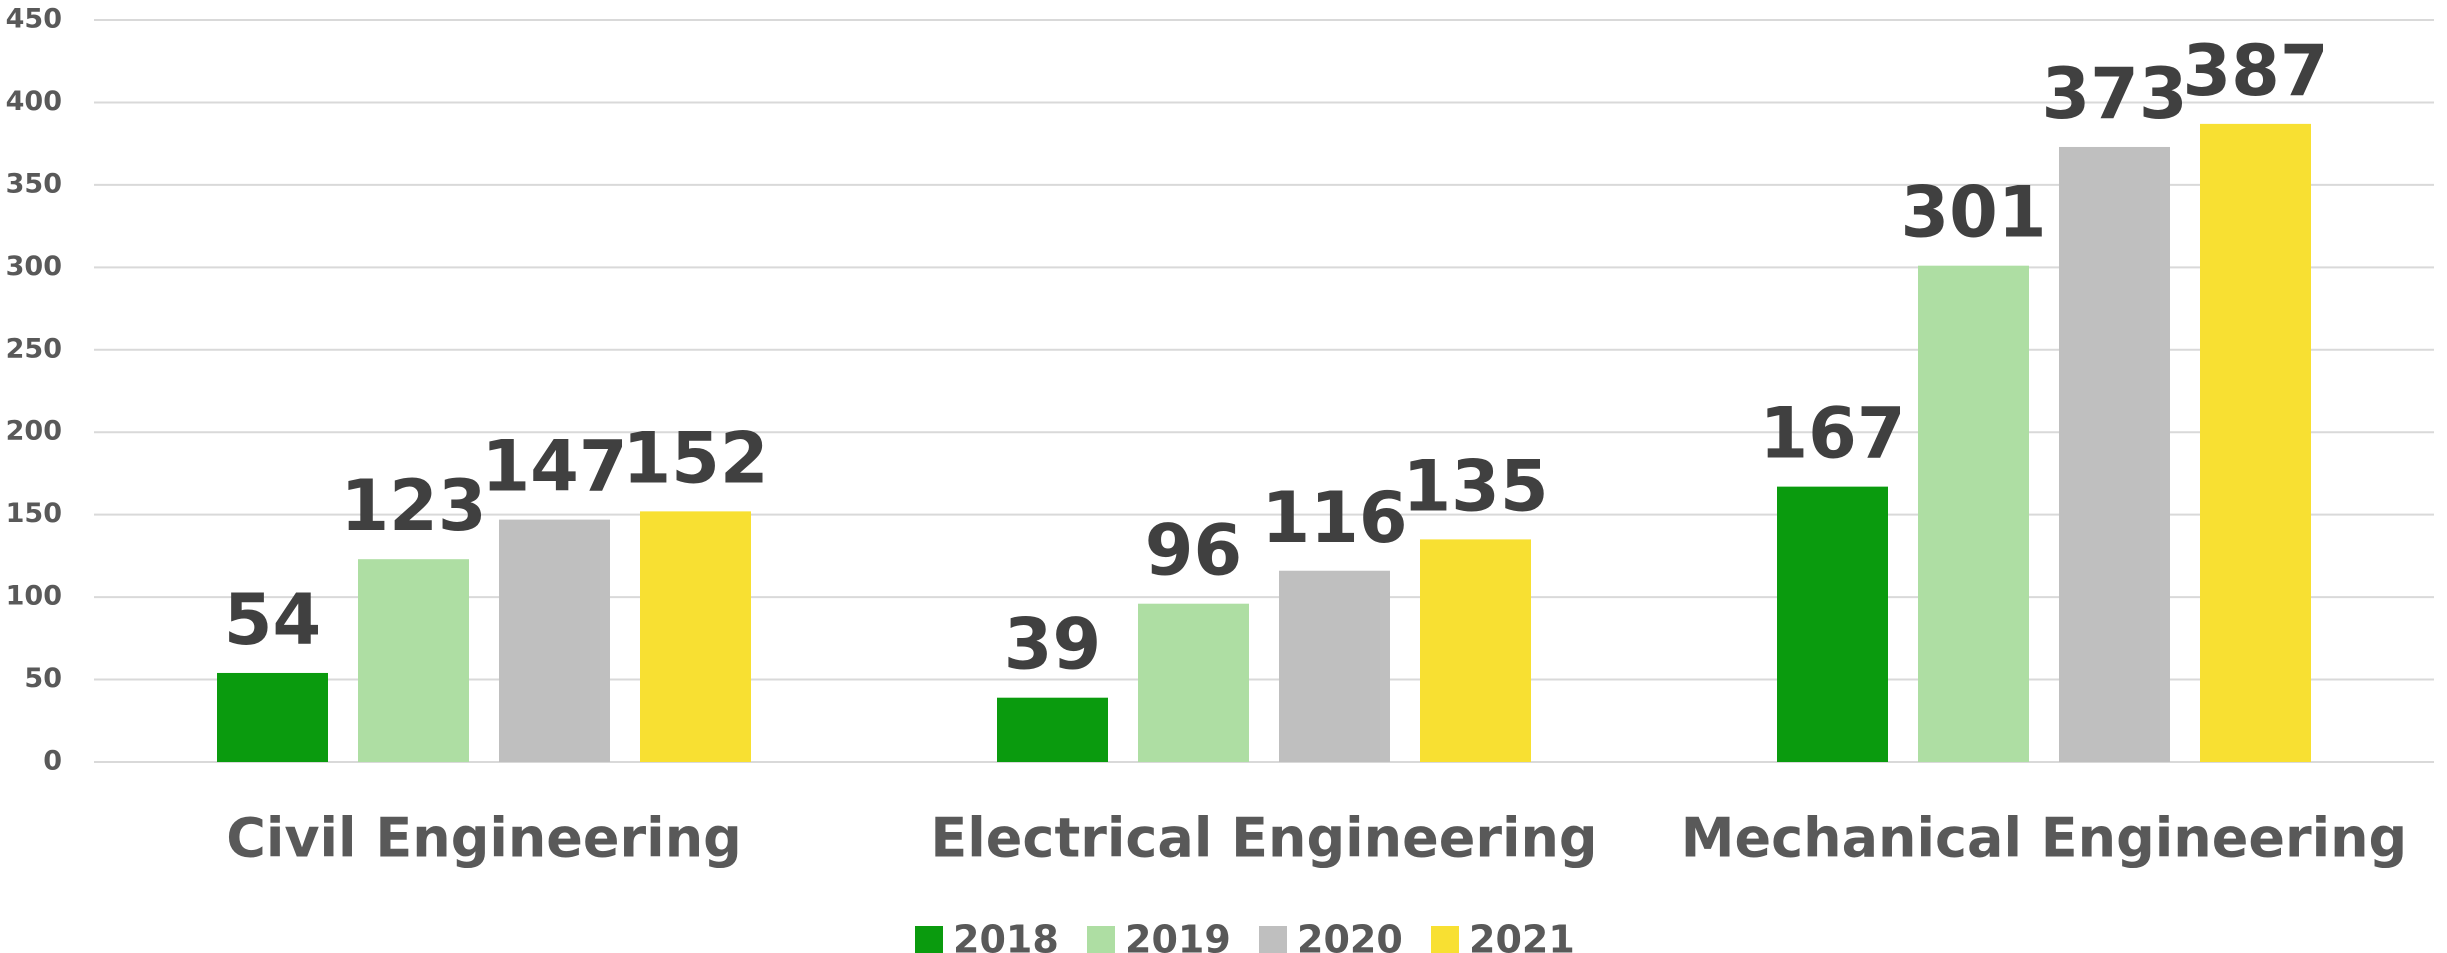  What do you see at coordinates (34, 348) in the screenshot?
I see `y-tick-label: 250` at bounding box center [34, 348].